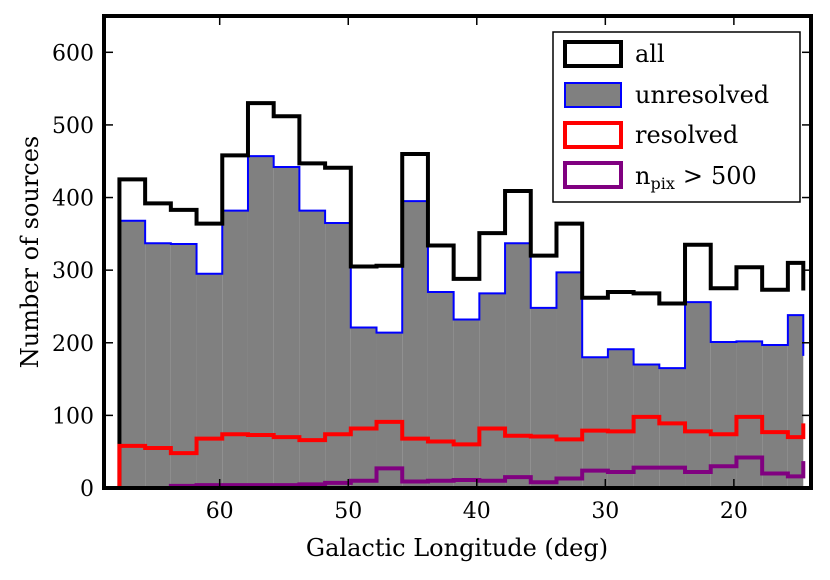 The width and height of the screenshot is (830, 580). I want to click on y-axis-label: Number of sources, so click(30, 252).